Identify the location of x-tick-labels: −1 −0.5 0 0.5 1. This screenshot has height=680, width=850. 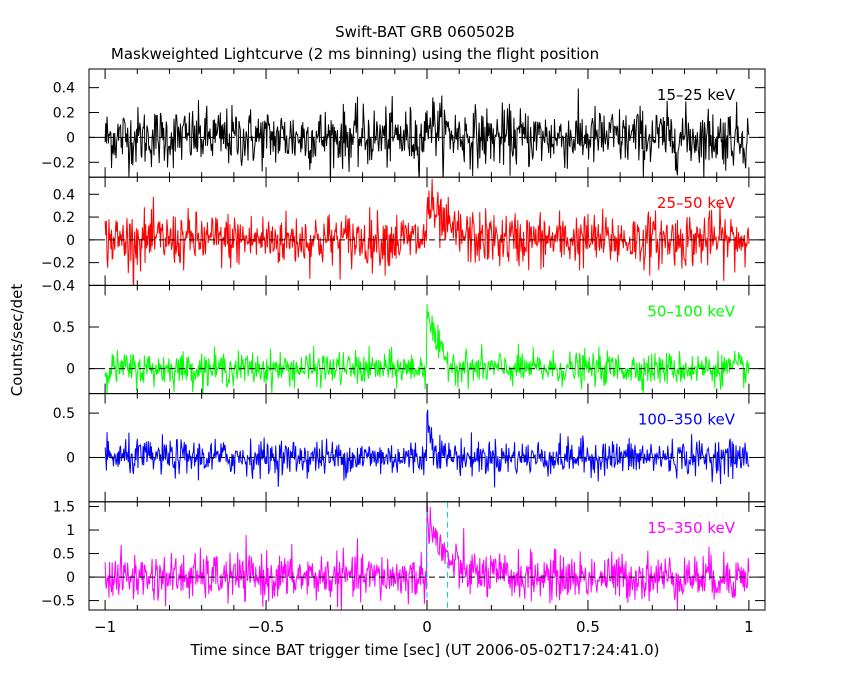
(424, 627).